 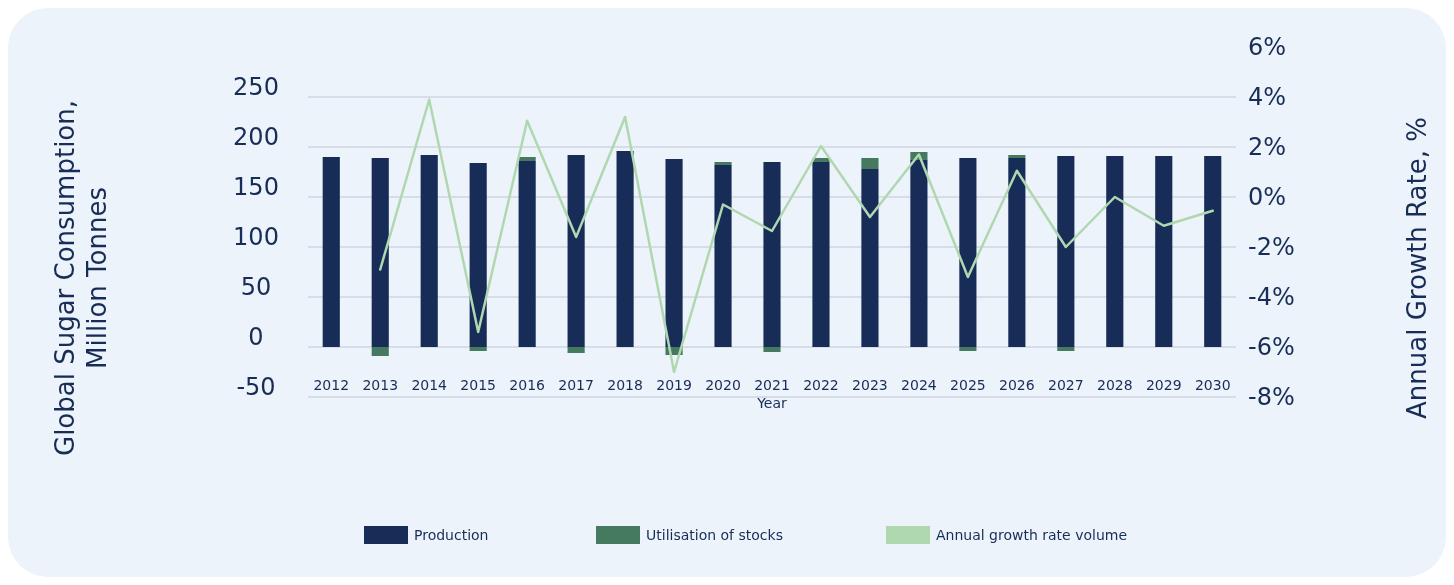 What do you see at coordinates (1267, 147) in the screenshot?
I see `y2-tick-label: 2%` at bounding box center [1267, 147].